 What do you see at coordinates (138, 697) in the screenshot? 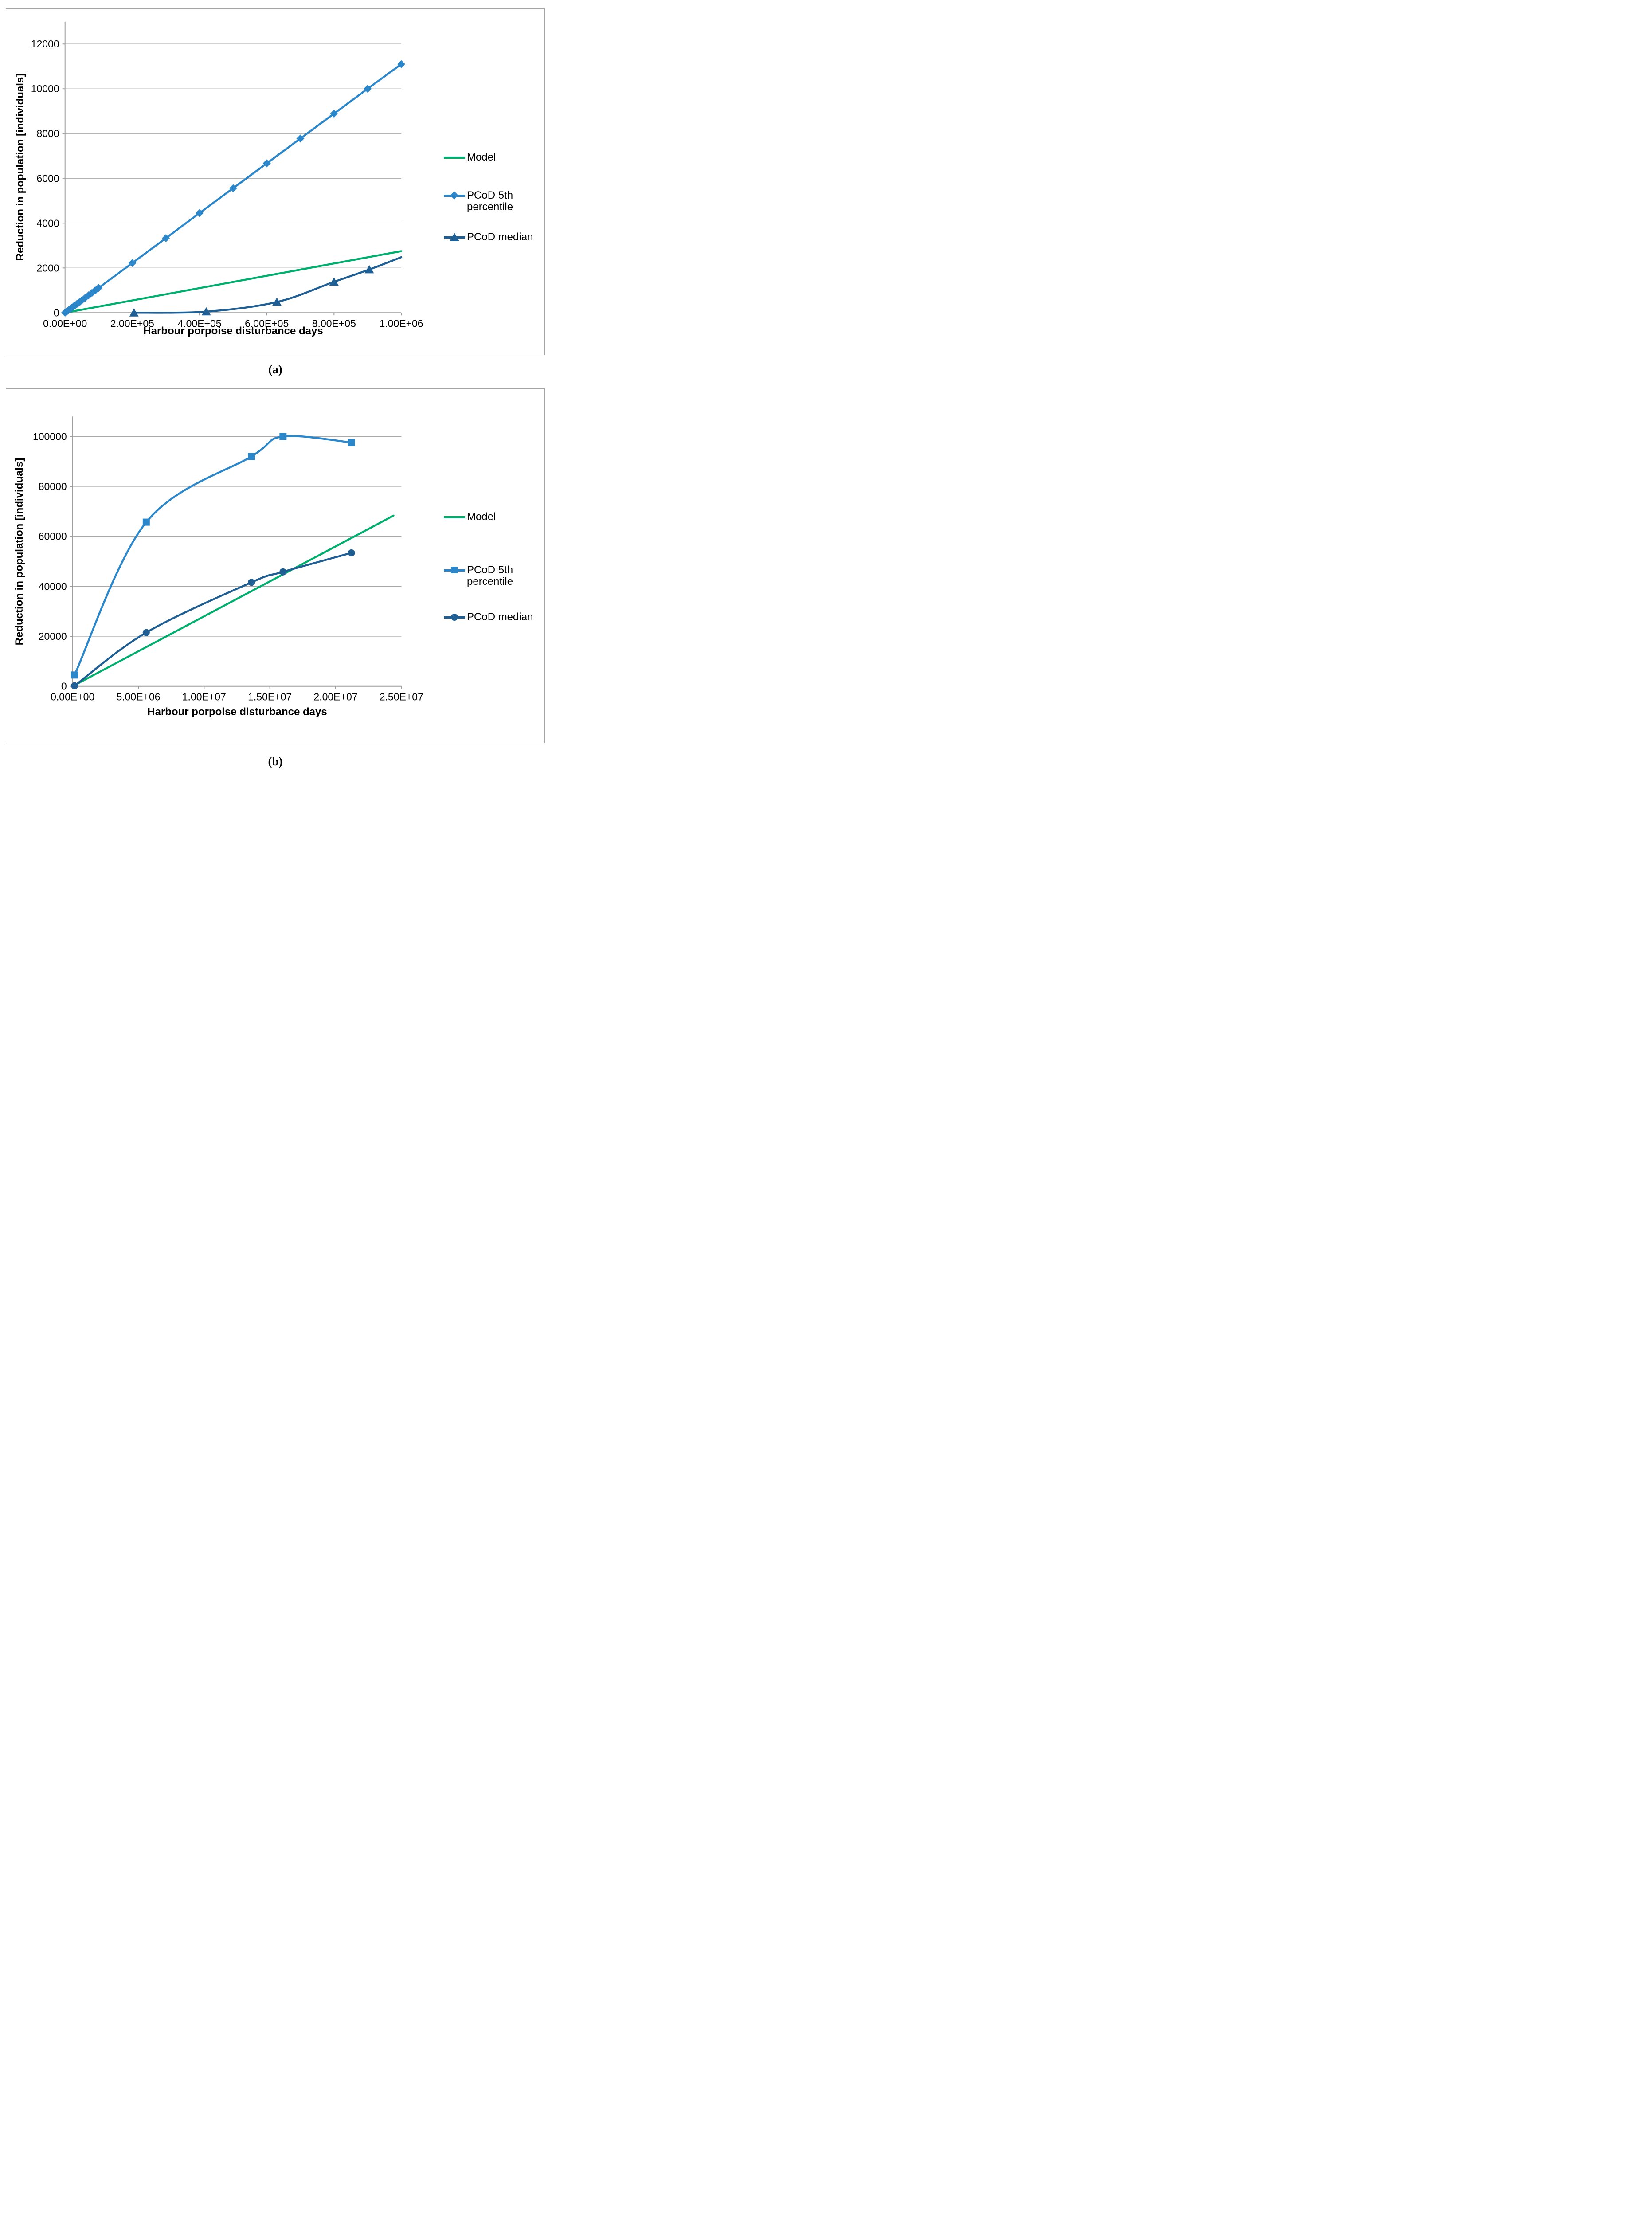
I see `svg-text: 5.00E+06` at bounding box center [138, 697].